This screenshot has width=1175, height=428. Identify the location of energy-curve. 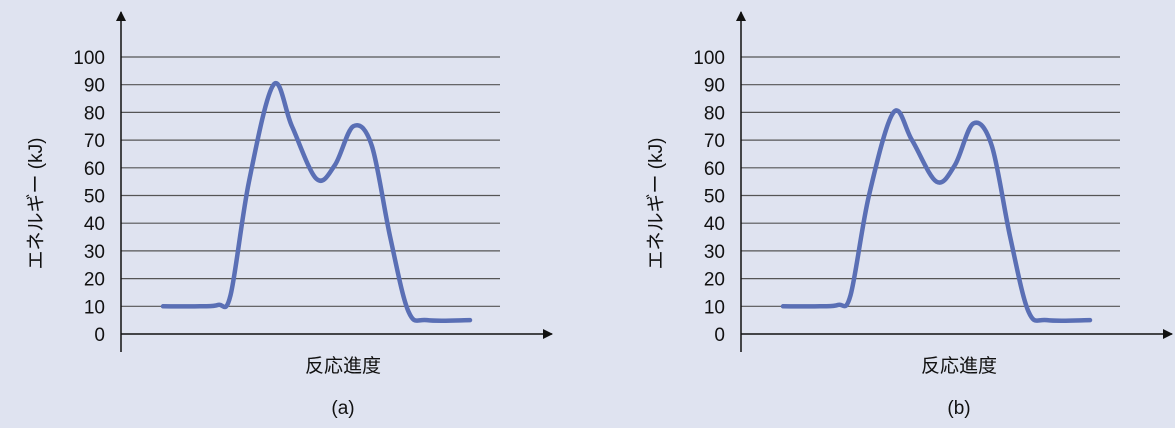
(936, 216).